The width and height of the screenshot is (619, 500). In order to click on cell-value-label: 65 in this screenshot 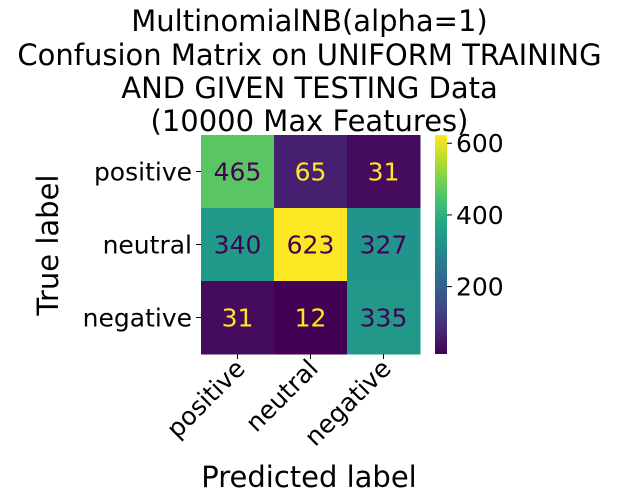, I will do `click(311, 172)`.